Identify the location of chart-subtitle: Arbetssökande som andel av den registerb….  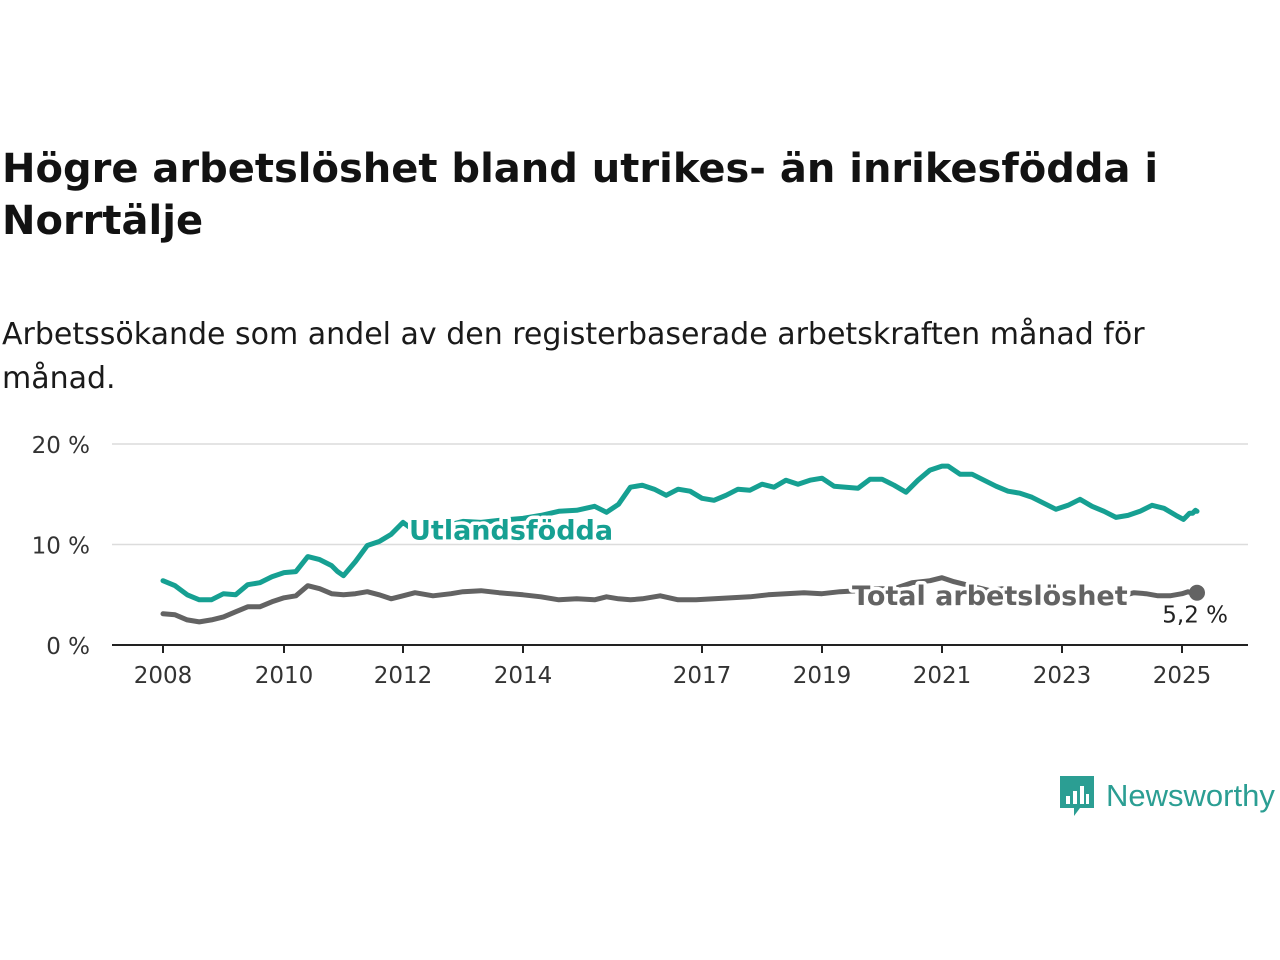
(573, 356).